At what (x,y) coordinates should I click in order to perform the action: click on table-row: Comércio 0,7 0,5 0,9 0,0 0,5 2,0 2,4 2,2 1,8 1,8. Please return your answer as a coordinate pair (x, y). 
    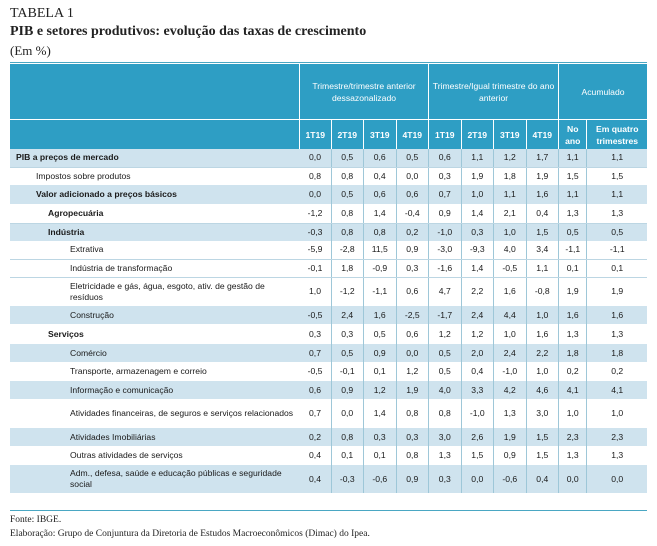
    Looking at the image, I should click on (328, 353).